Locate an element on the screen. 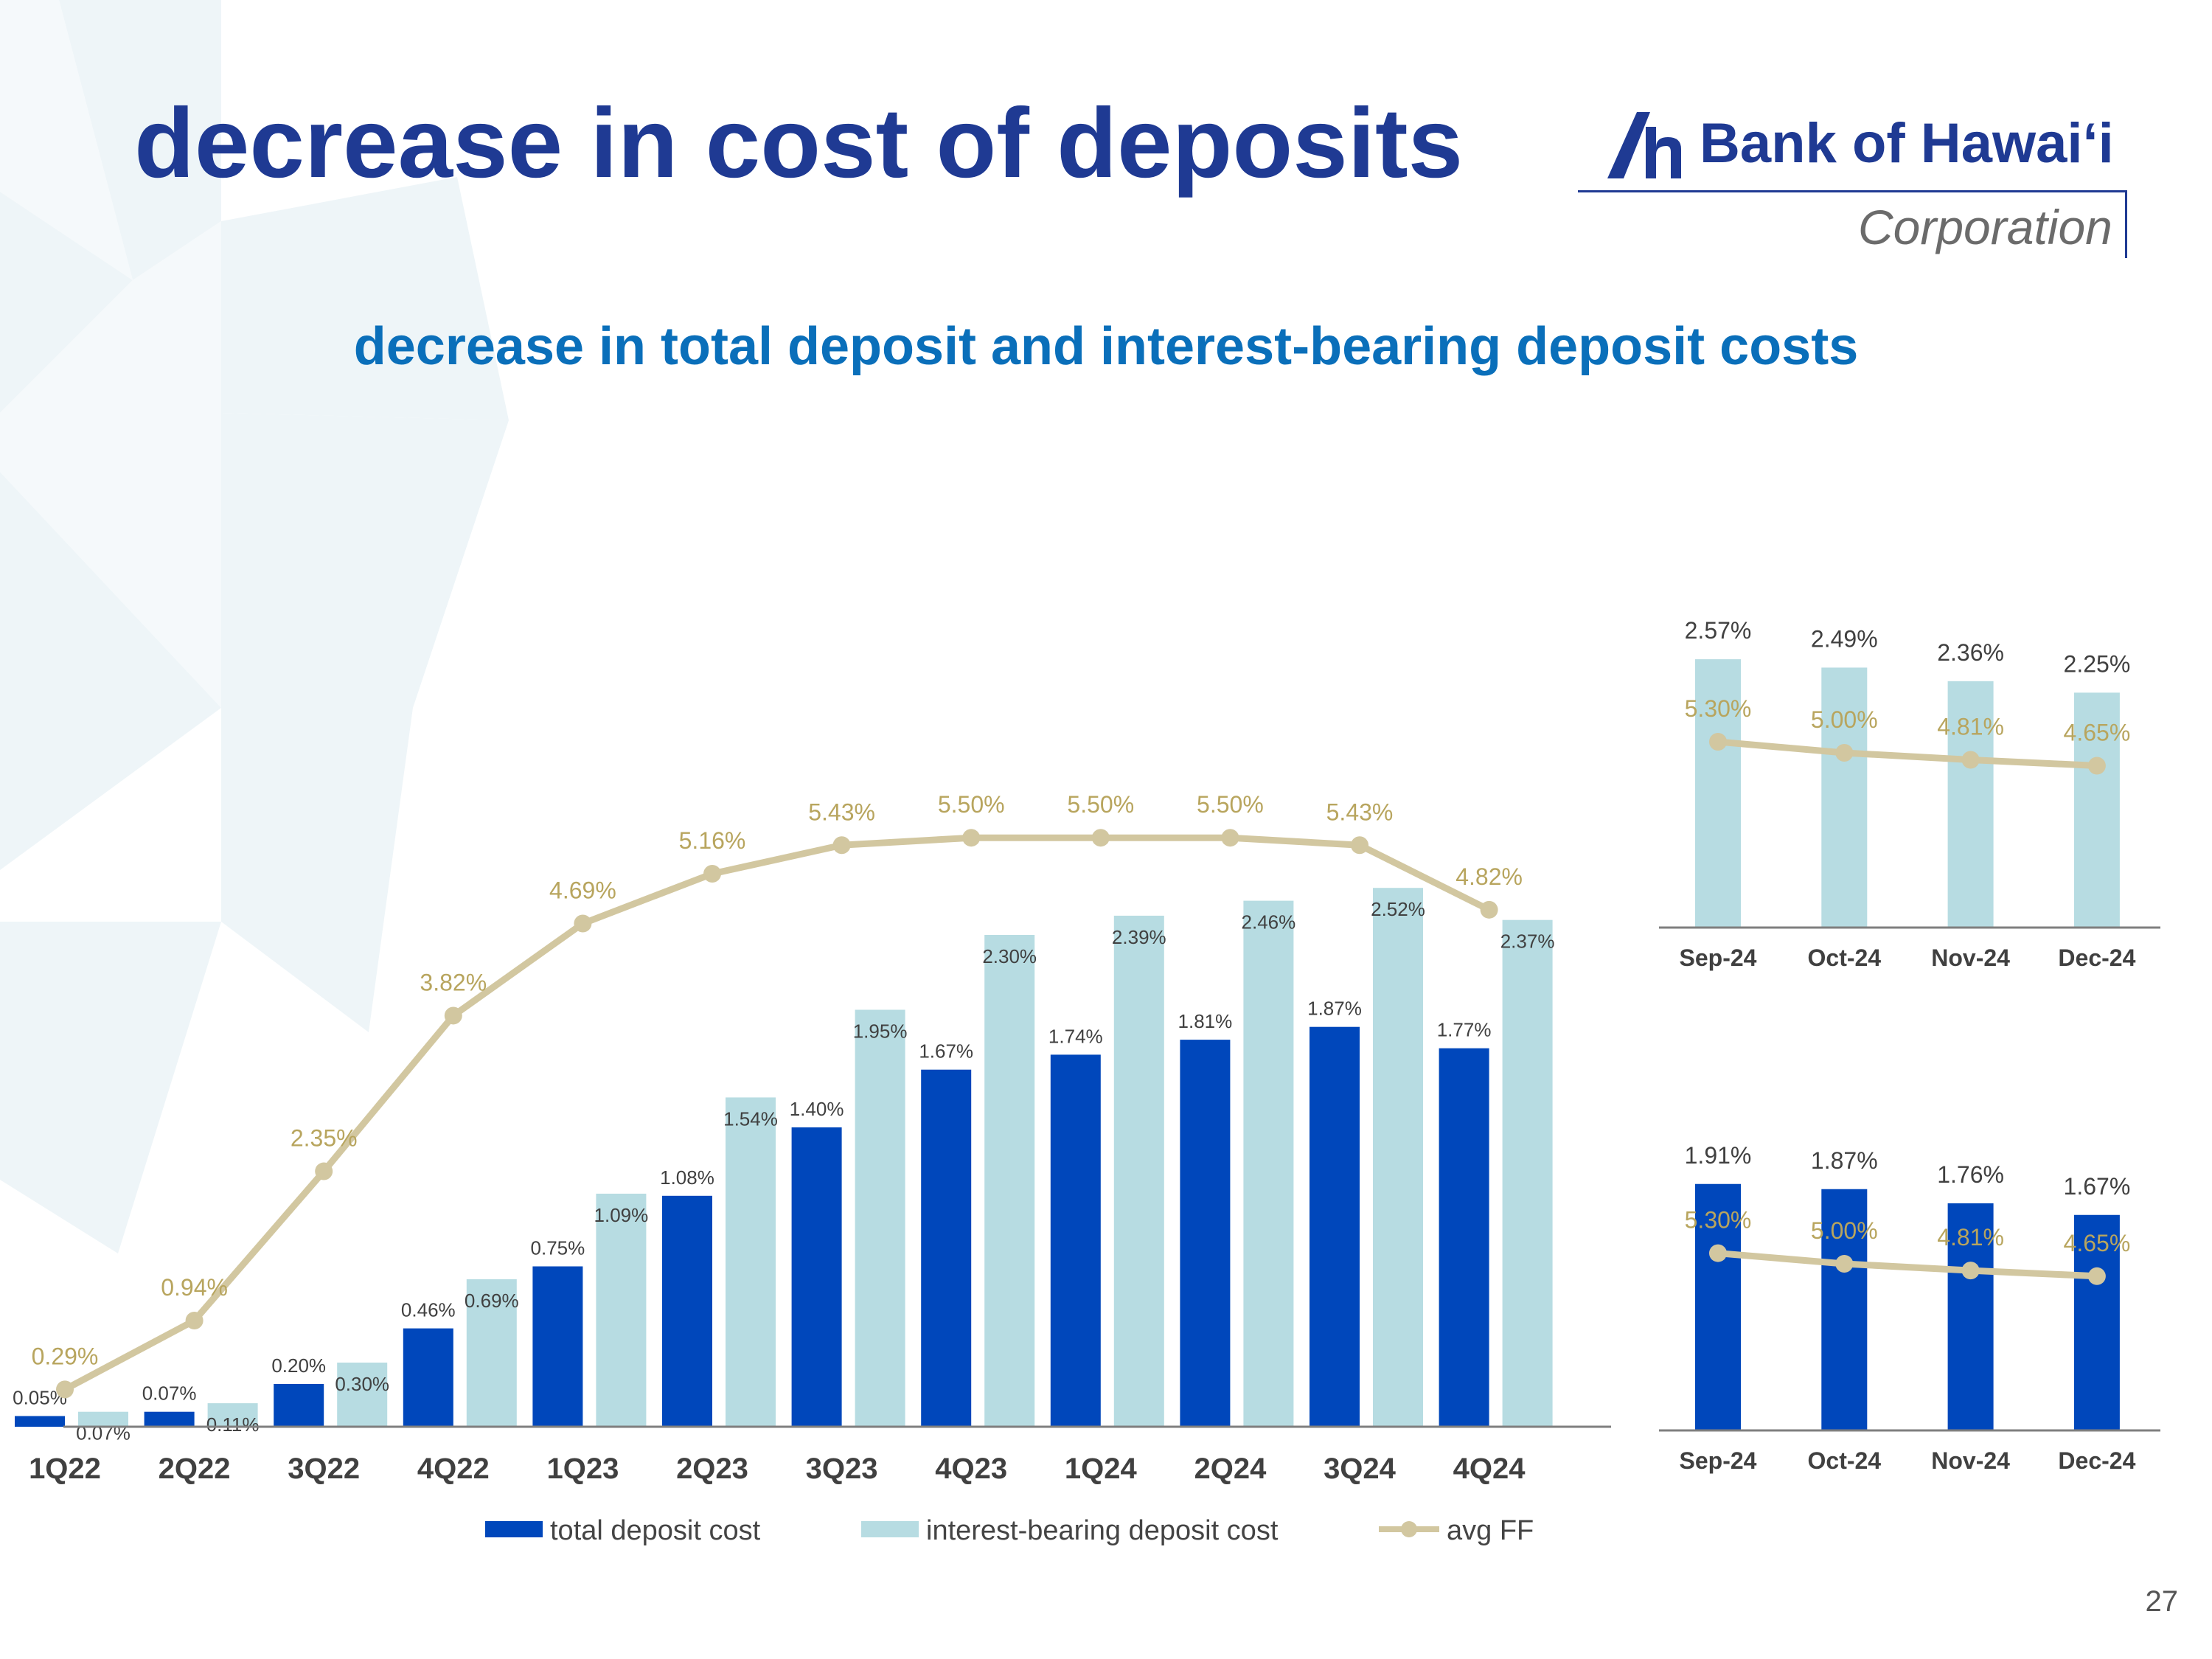 Image resolution: width=2212 pixels, height=1659 pixels. total-deposit-value-label: 0.20% is located at coordinates (298, 1365).